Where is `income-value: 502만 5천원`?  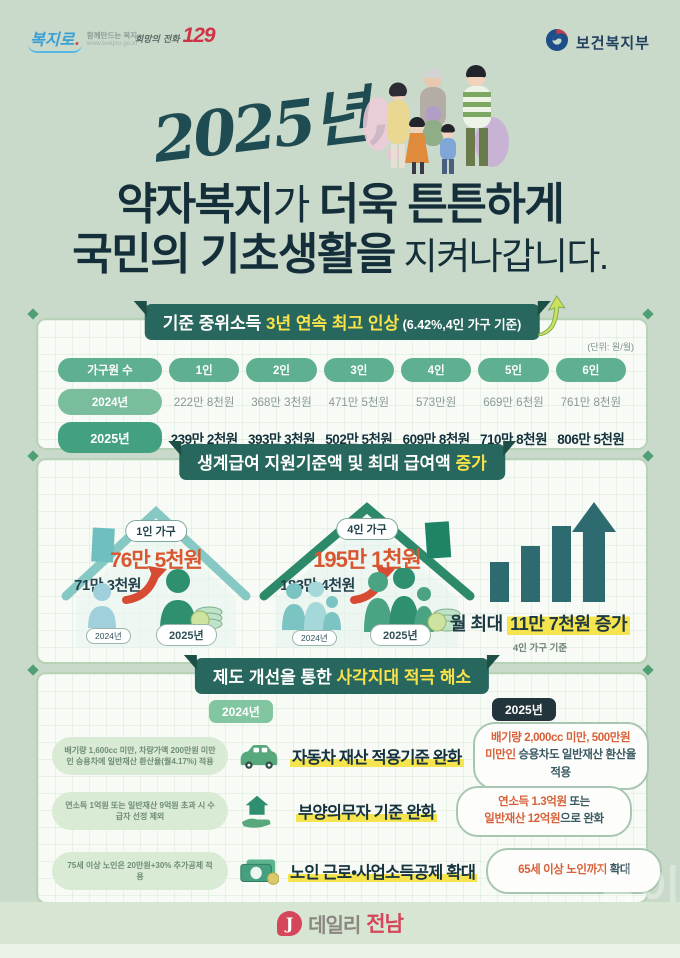
income-value: 502만 5천원 is located at coordinates (359, 439).